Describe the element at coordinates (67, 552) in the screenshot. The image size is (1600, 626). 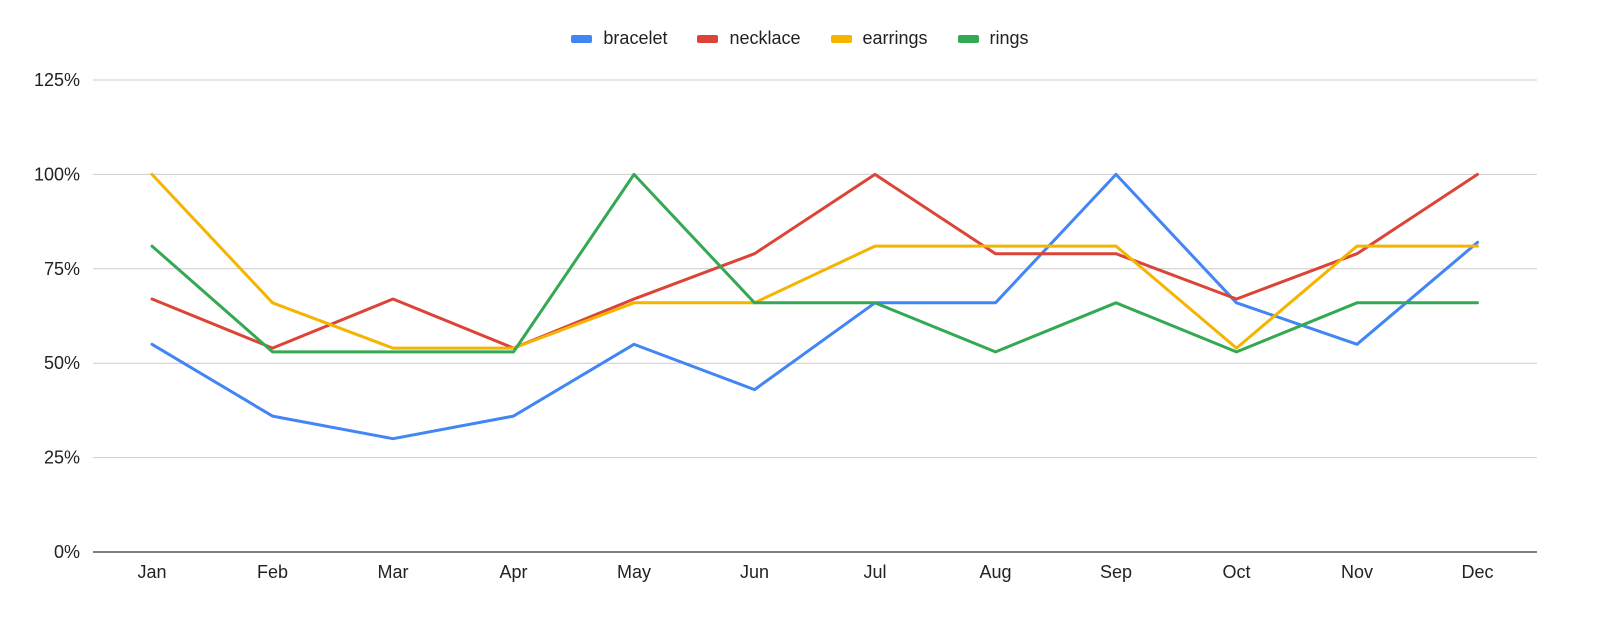
I see `y-tick-label: 0%` at that location.